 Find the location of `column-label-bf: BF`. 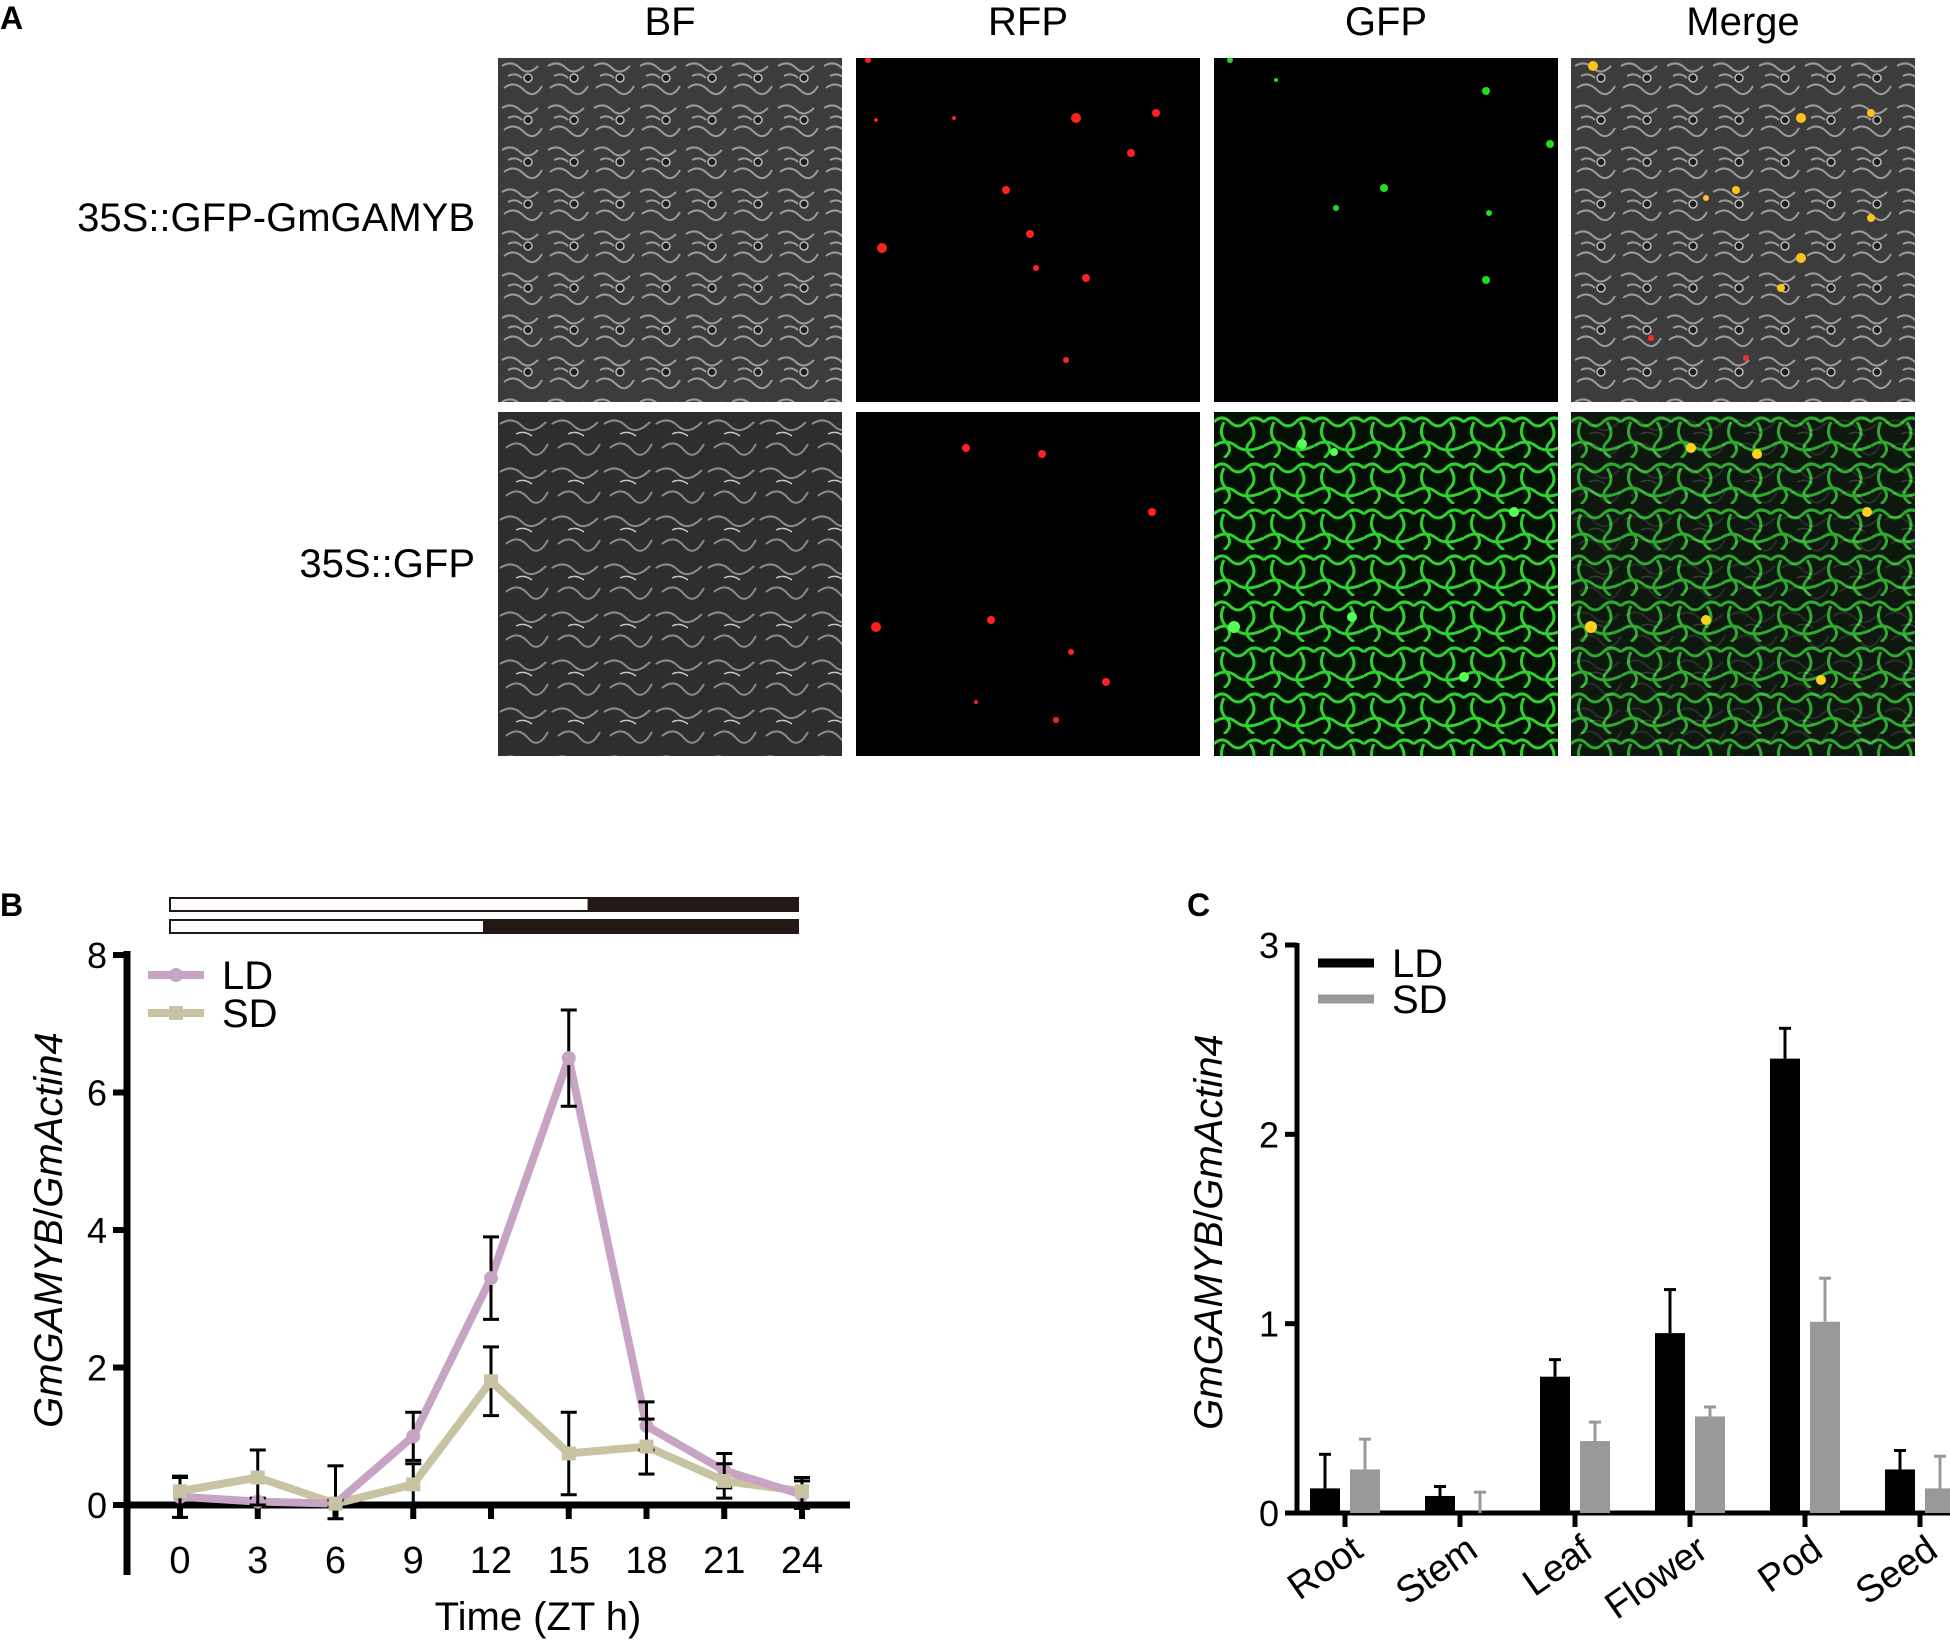

column-label-bf: BF is located at coordinates (670, 22).